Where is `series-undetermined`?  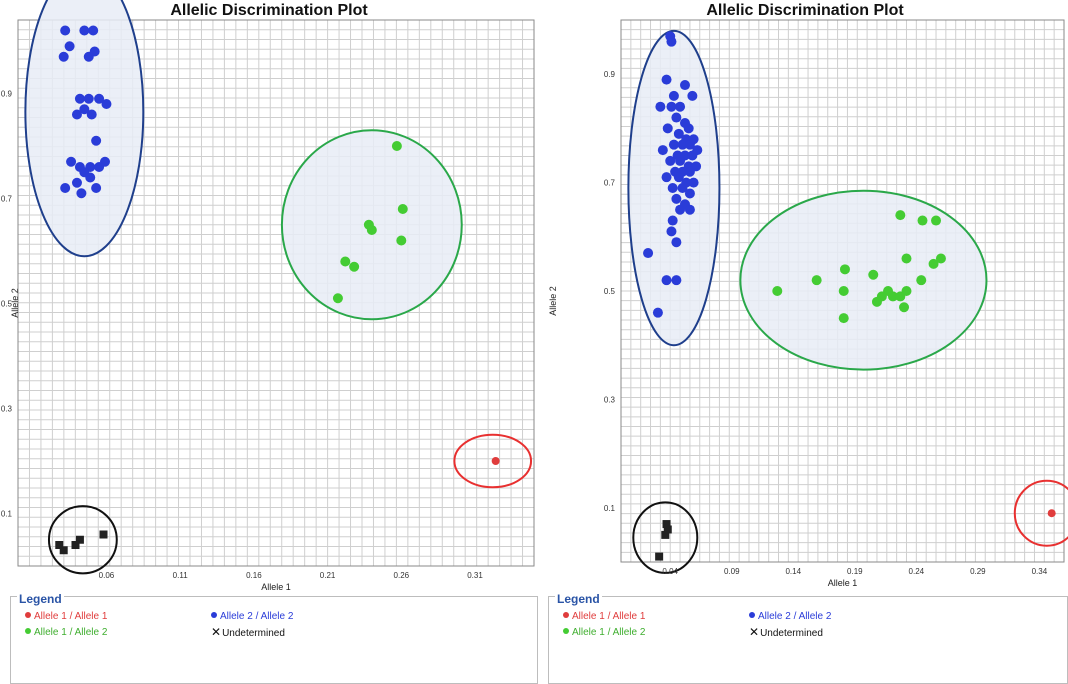
series-undetermined is located at coordinates (663, 540).